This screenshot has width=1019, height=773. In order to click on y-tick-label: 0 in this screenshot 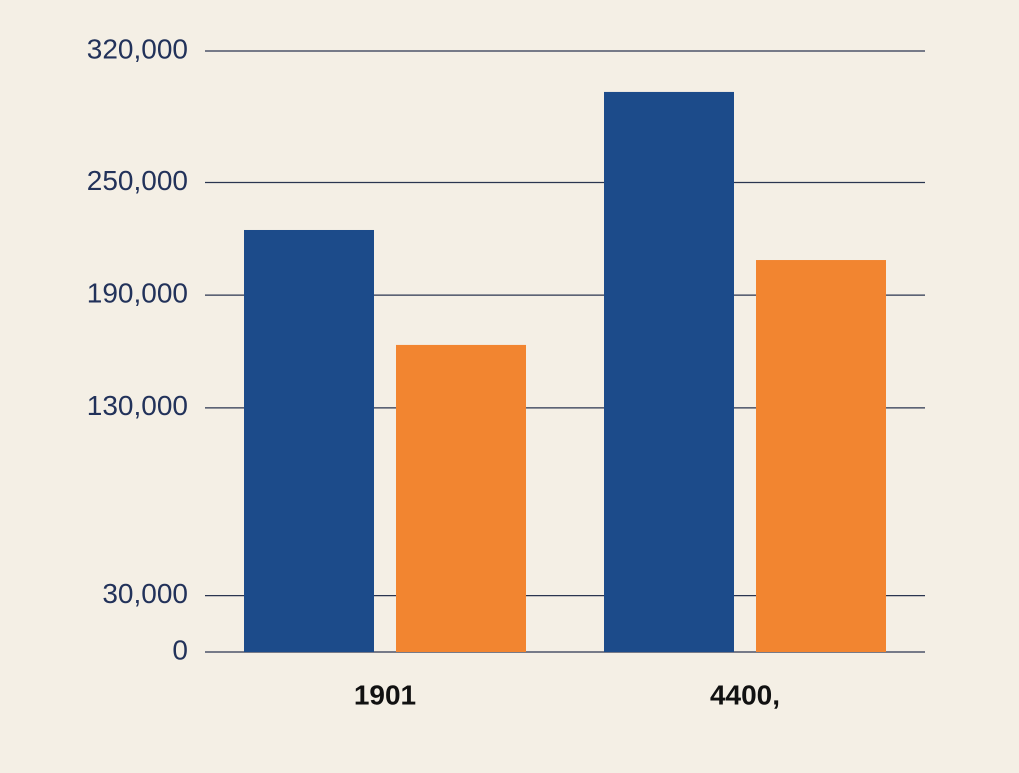, I will do `click(180, 649)`.